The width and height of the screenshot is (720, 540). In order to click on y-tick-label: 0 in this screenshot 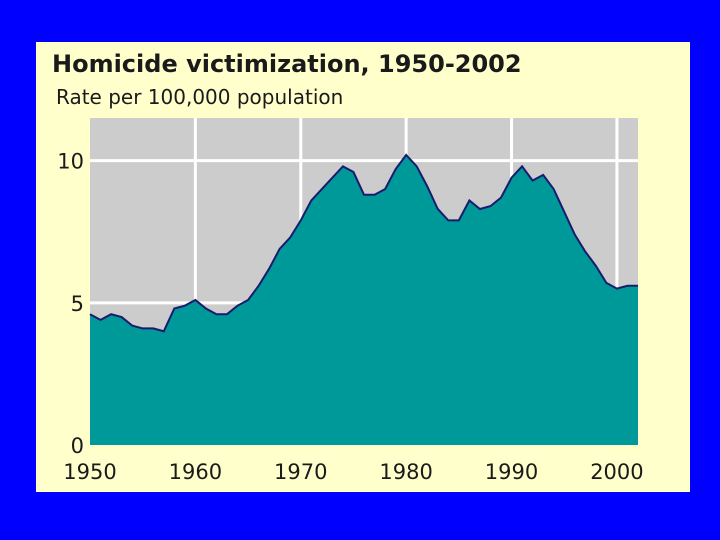, I will do `click(77, 446)`.